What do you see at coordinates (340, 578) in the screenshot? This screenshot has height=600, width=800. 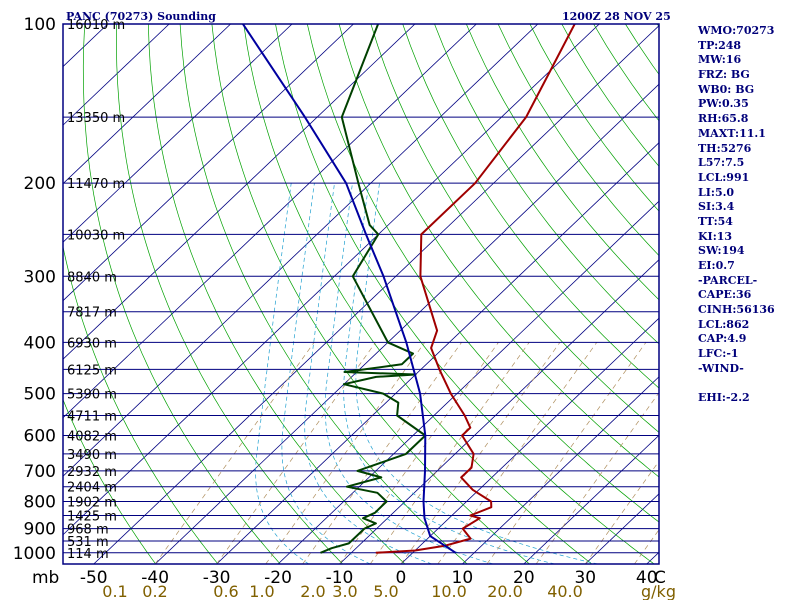 I see `temperature-tick-label: -10` at bounding box center [340, 578].